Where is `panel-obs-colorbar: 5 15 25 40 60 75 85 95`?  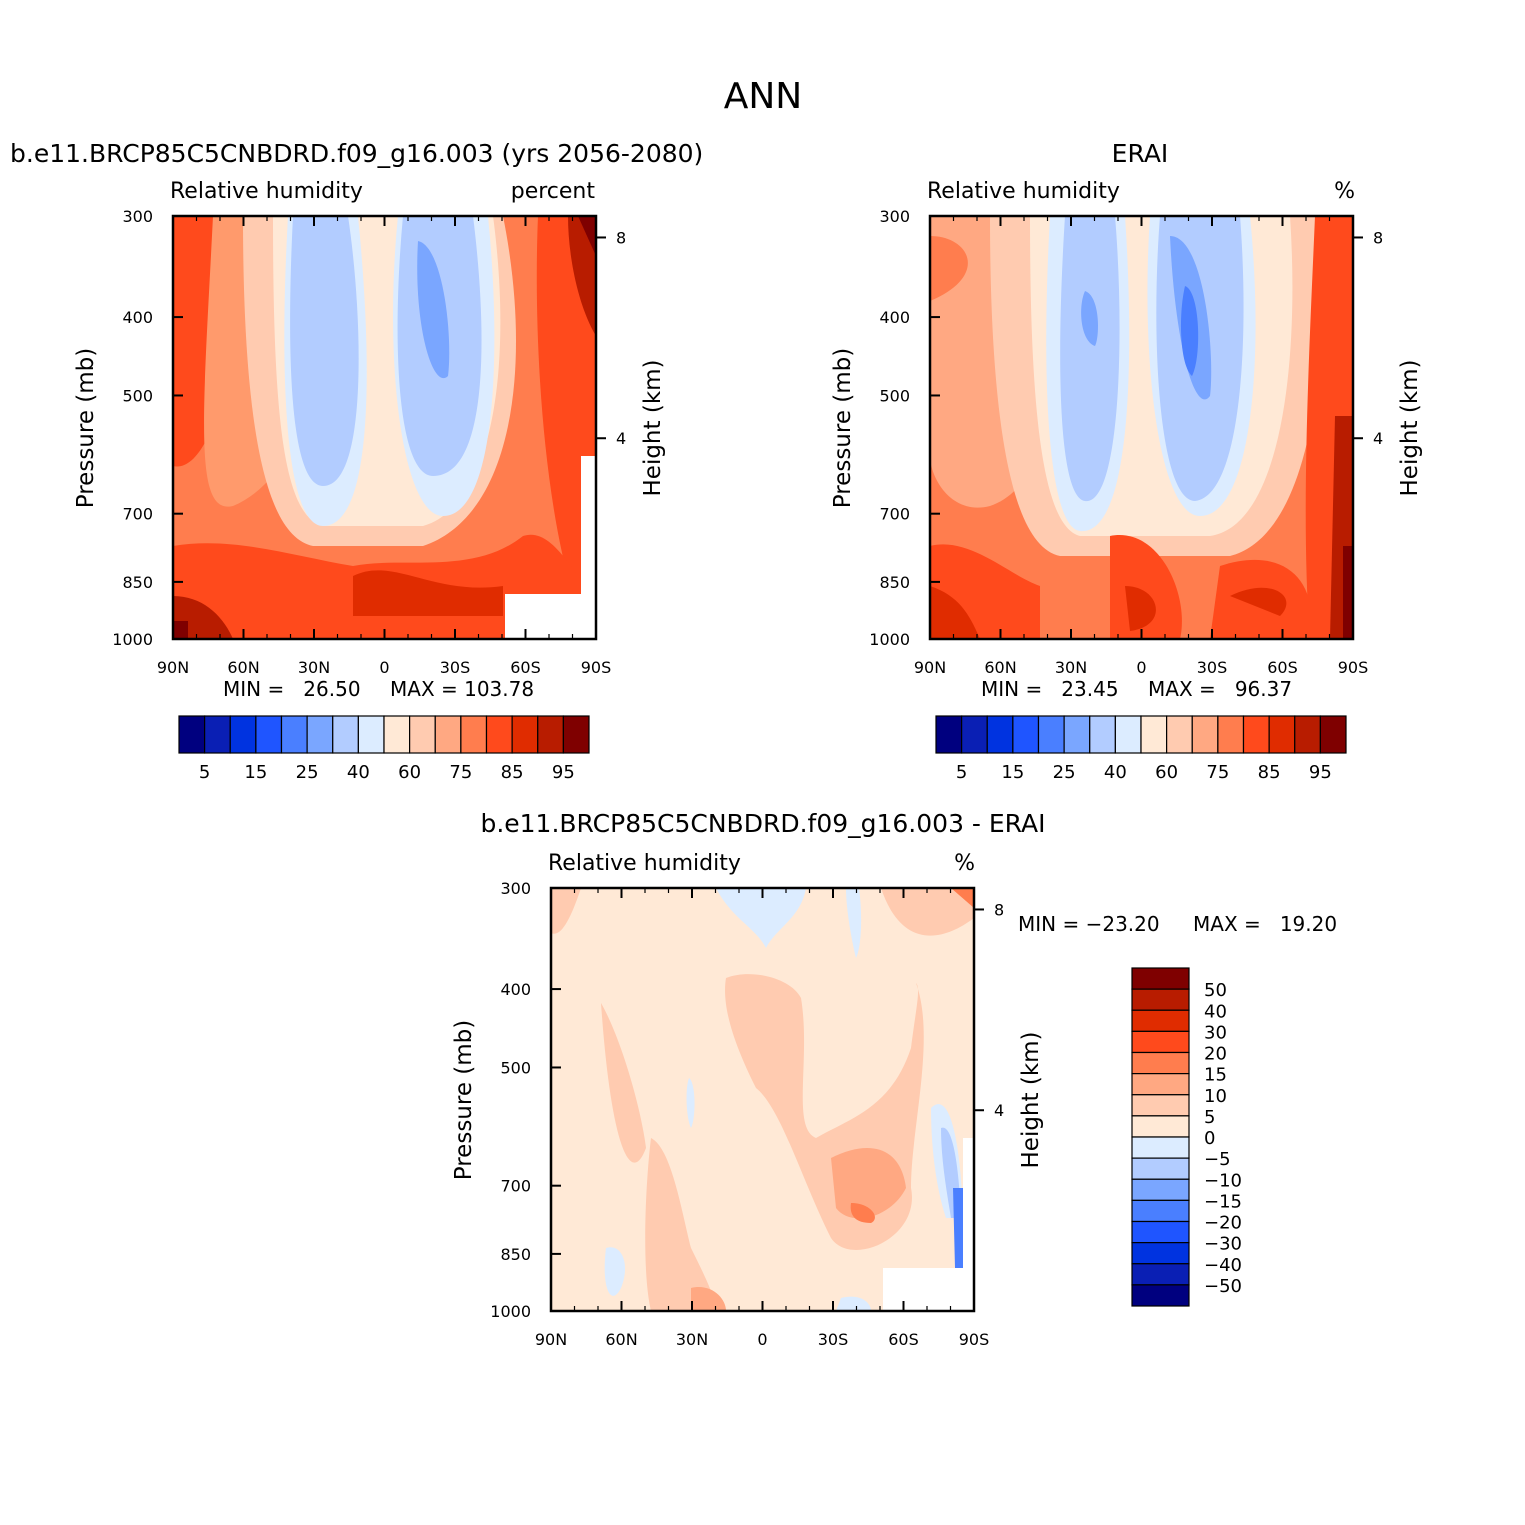 panel-obs-colorbar: 5 15 25 40 60 75 85 95 is located at coordinates (1141, 749).